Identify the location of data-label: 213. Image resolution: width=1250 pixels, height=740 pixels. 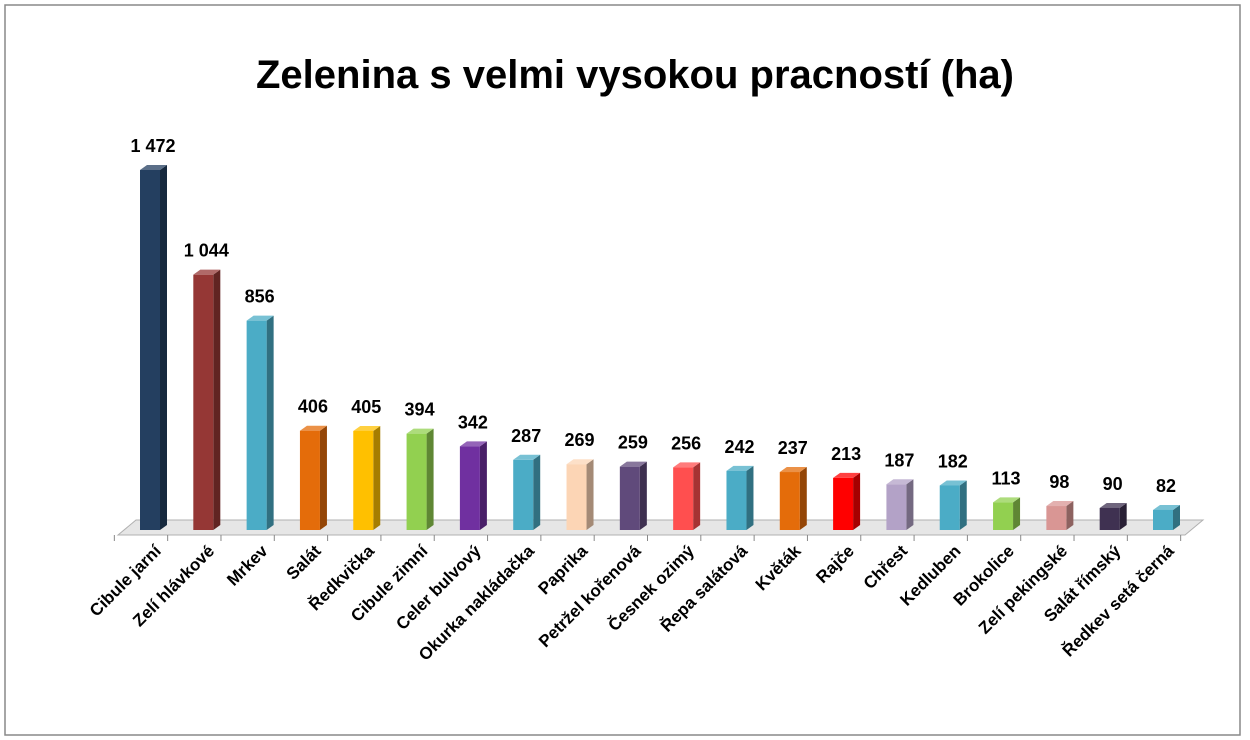
(846, 454).